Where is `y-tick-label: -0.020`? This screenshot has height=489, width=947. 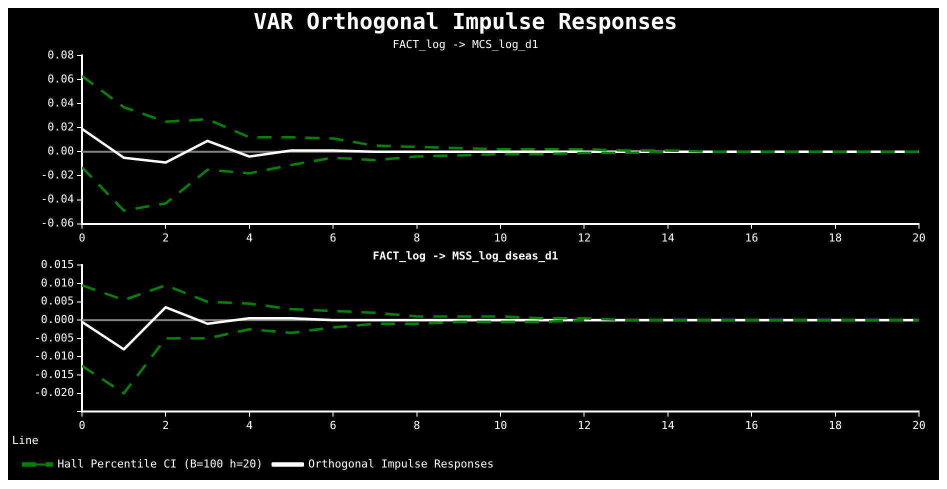 y-tick-label: -0.020 is located at coordinates (54, 393).